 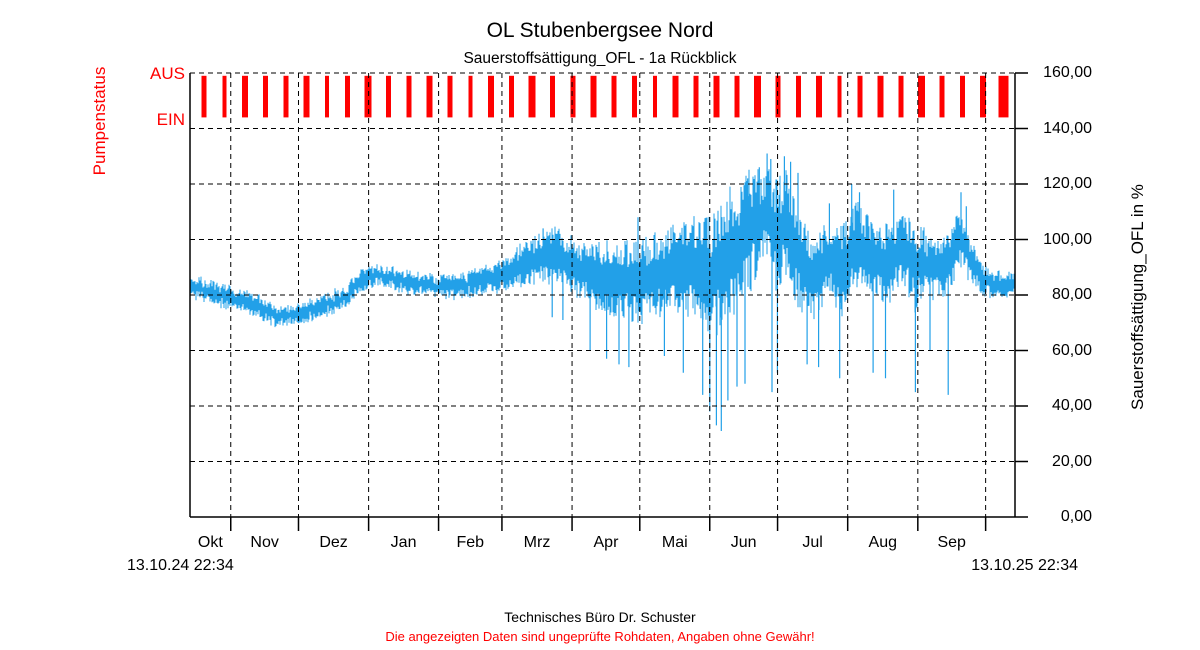 What do you see at coordinates (674, 542) in the screenshot?
I see `month-label: Mai` at bounding box center [674, 542].